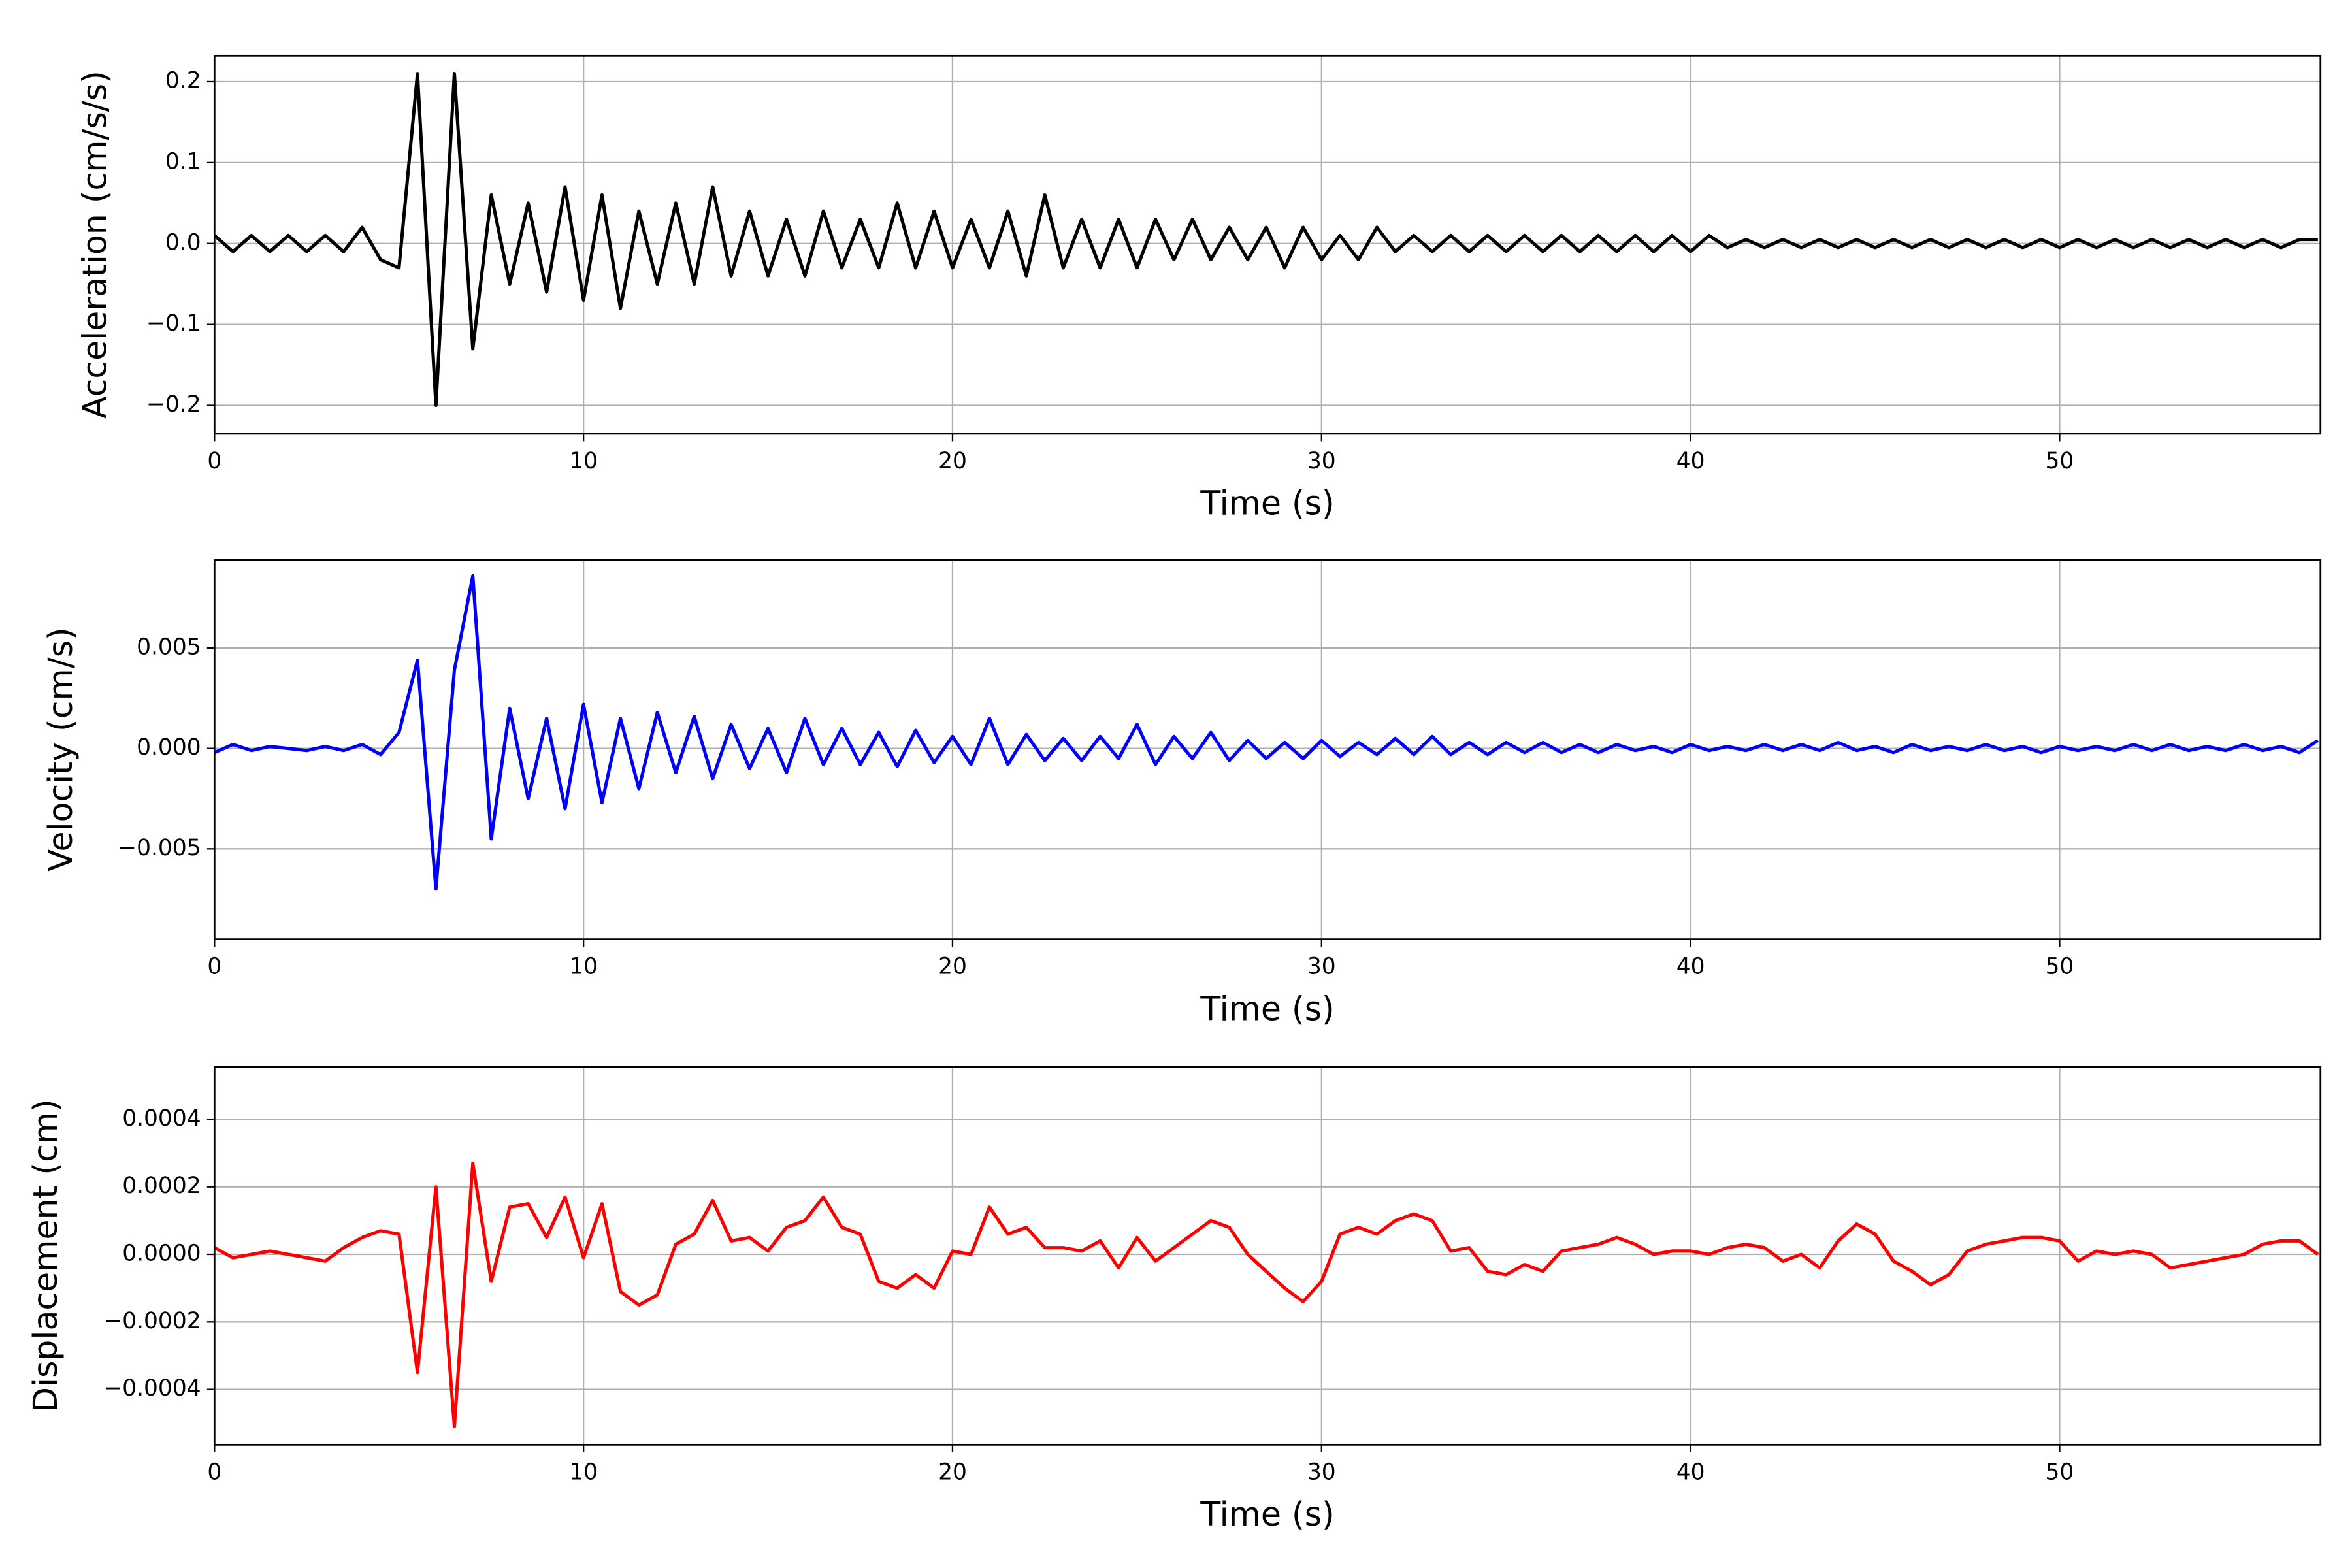 The height and width of the screenshot is (1568, 2352). Describe the element at coordinates (183, 161) in the screenshot. I see `y-tick-label: 0.1` at that location.